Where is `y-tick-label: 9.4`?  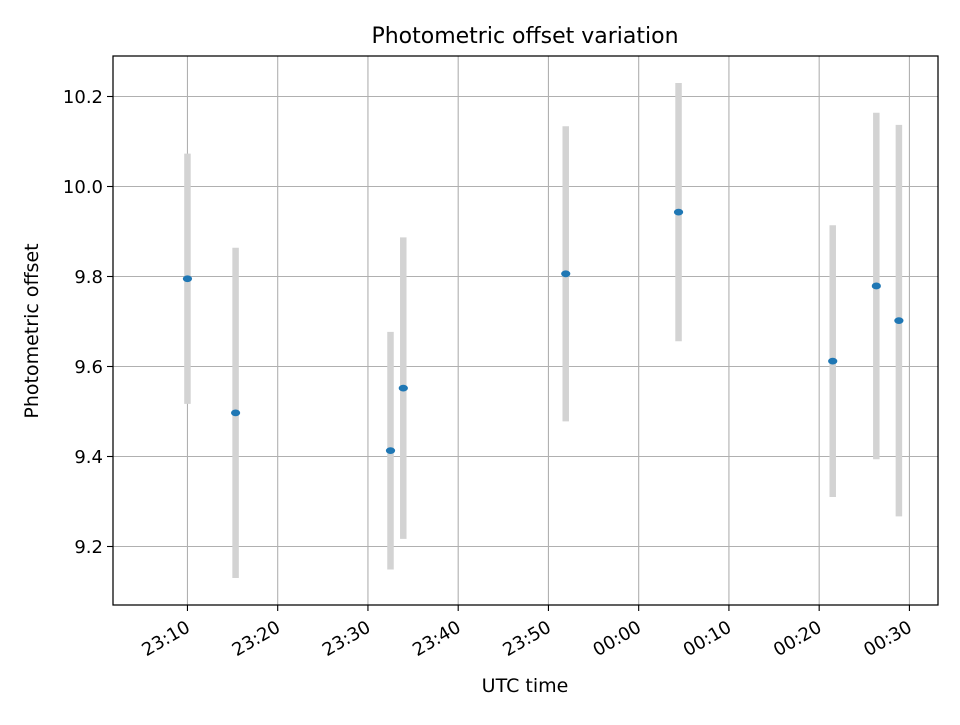
y-tick-label: 9.4 is located at coordinates (88, 457).